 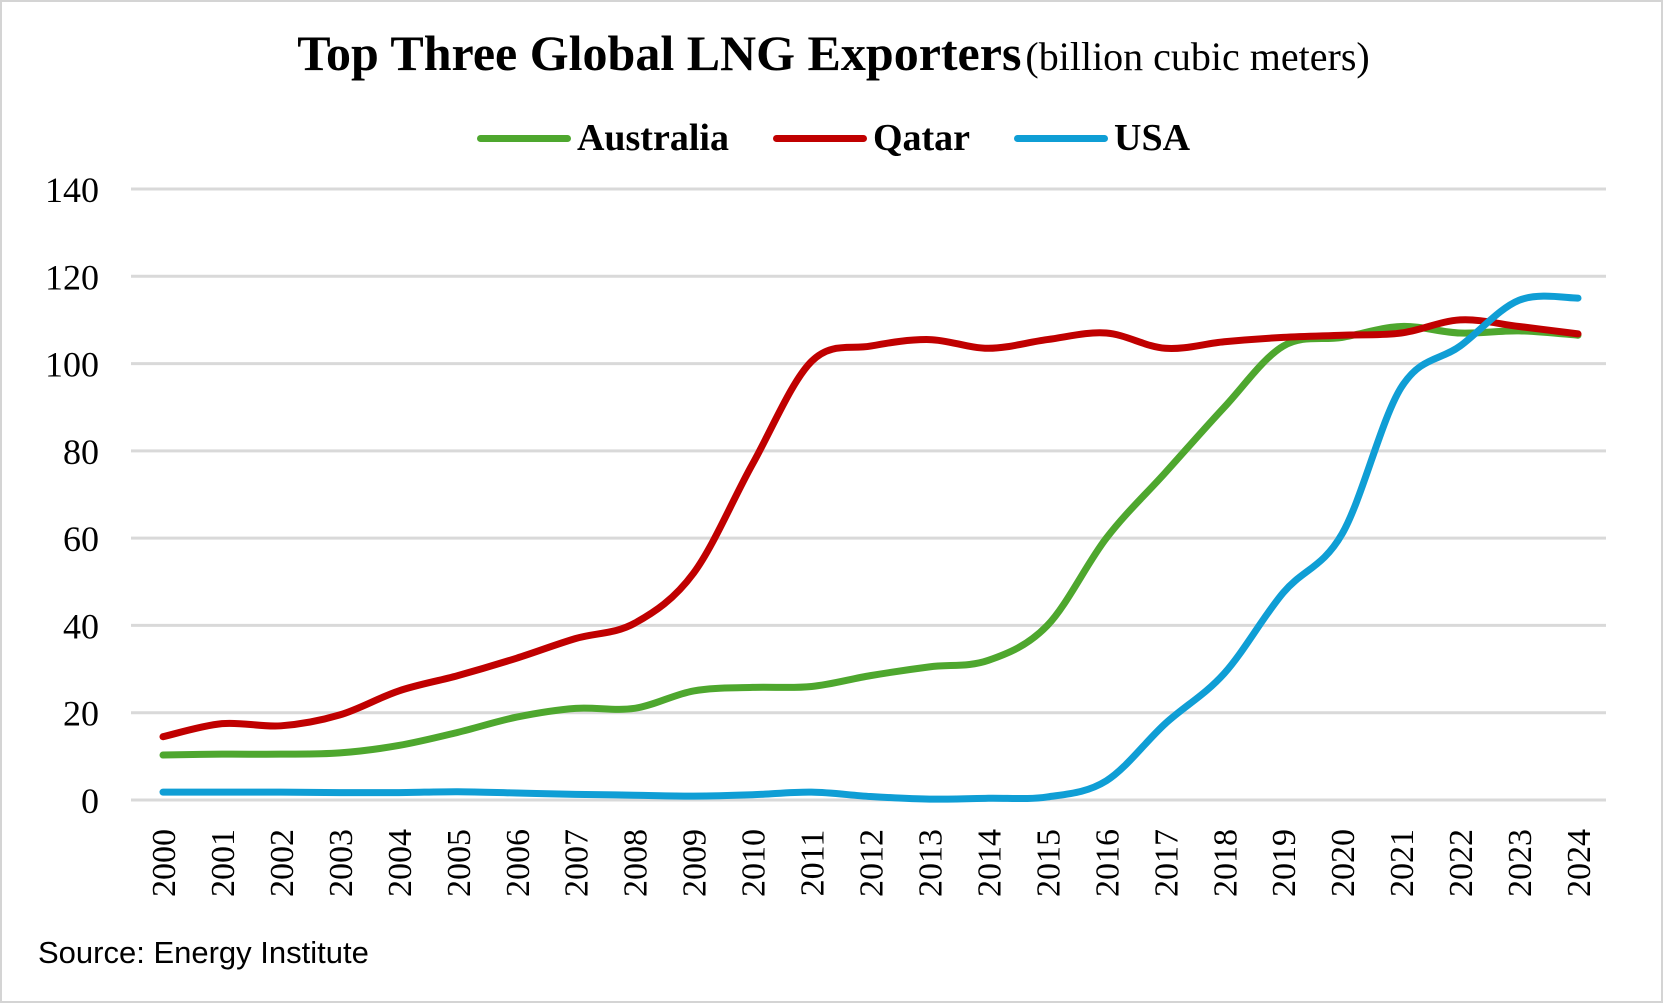 I want to click on legend-label-qatar: Qatar, so click(x=921, y=138).